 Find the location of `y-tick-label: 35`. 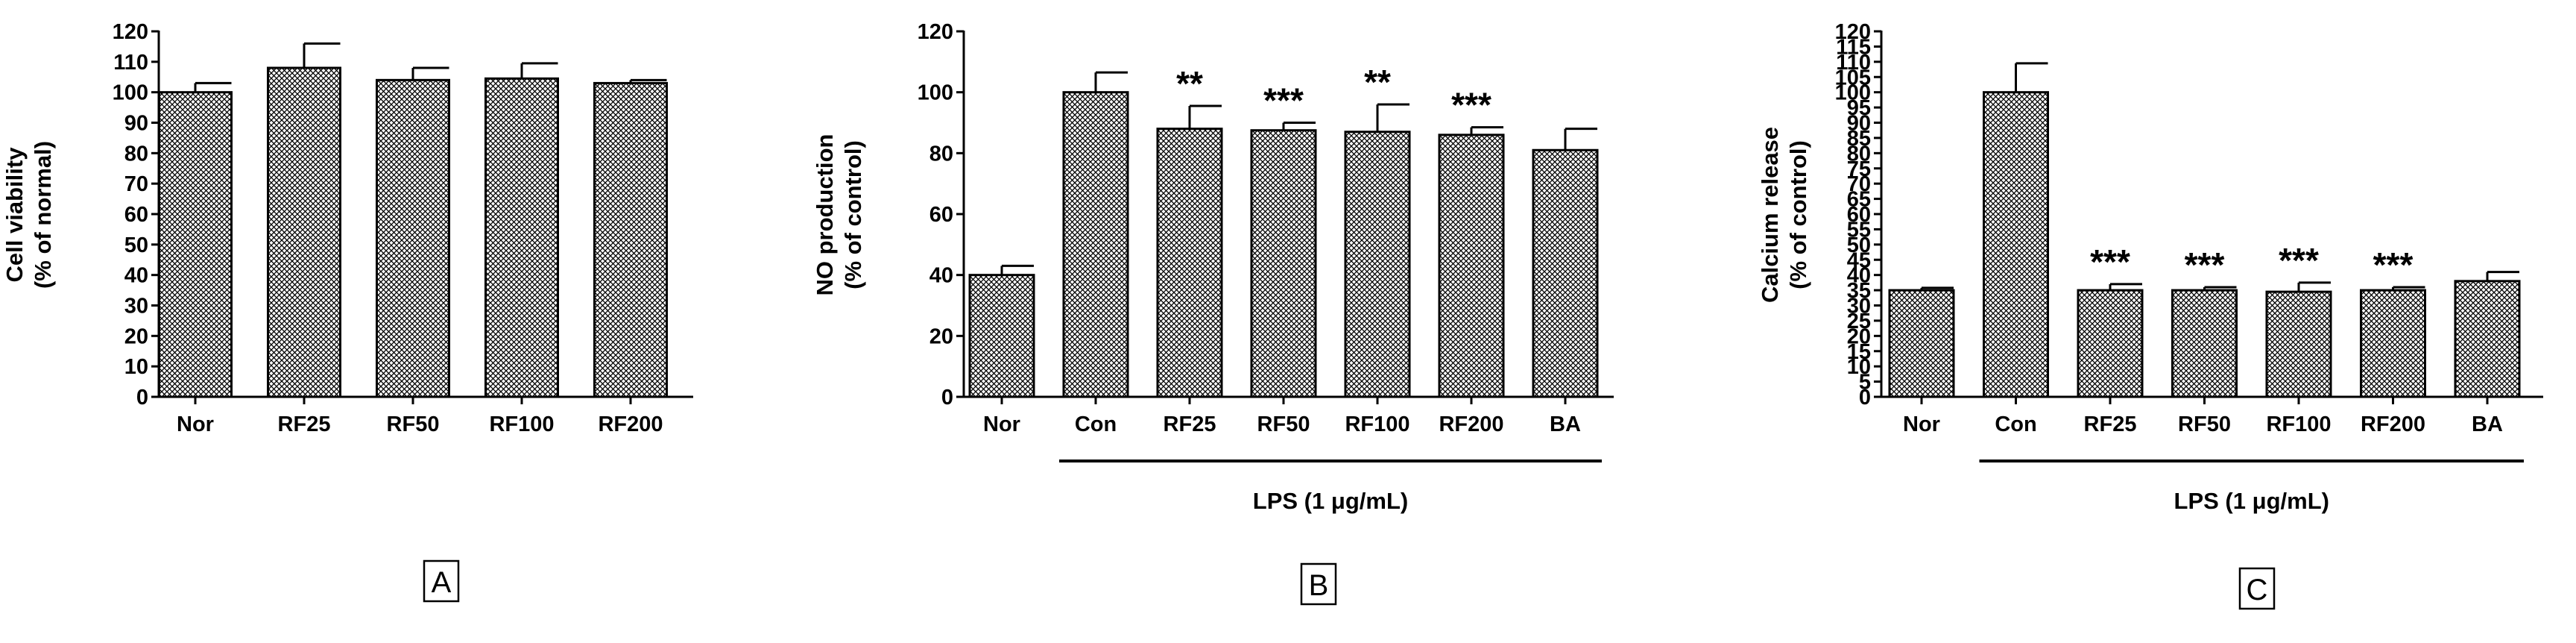

y-tick-label: 35 is located at coordinates (1859, 291).